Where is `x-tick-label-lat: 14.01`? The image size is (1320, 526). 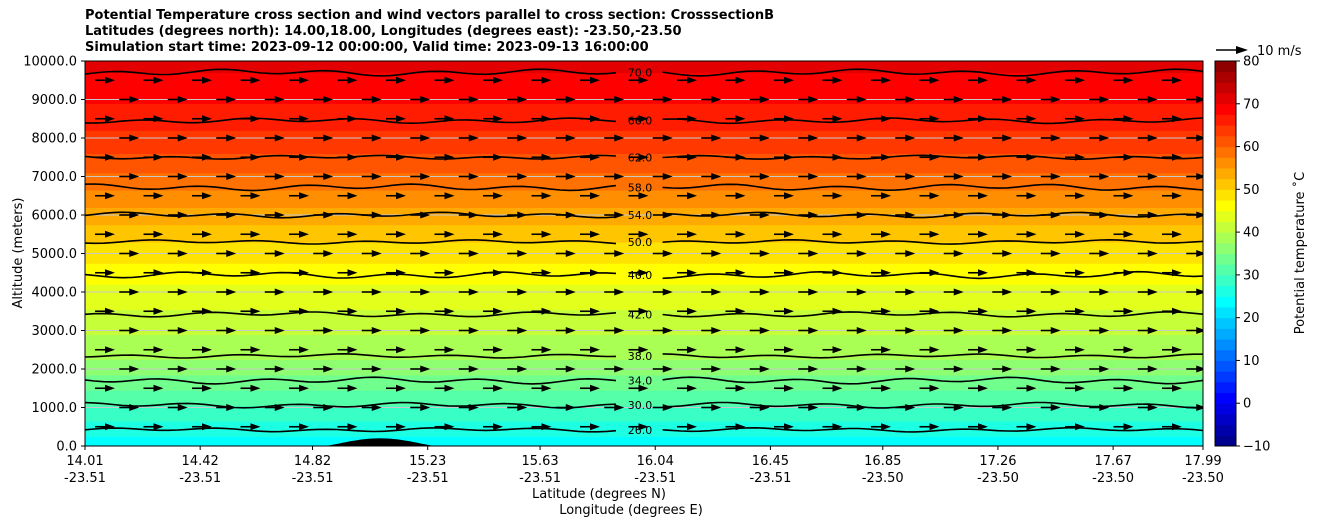 x-tick-label-lat: 14.01 is located at coordinates (84, 461).